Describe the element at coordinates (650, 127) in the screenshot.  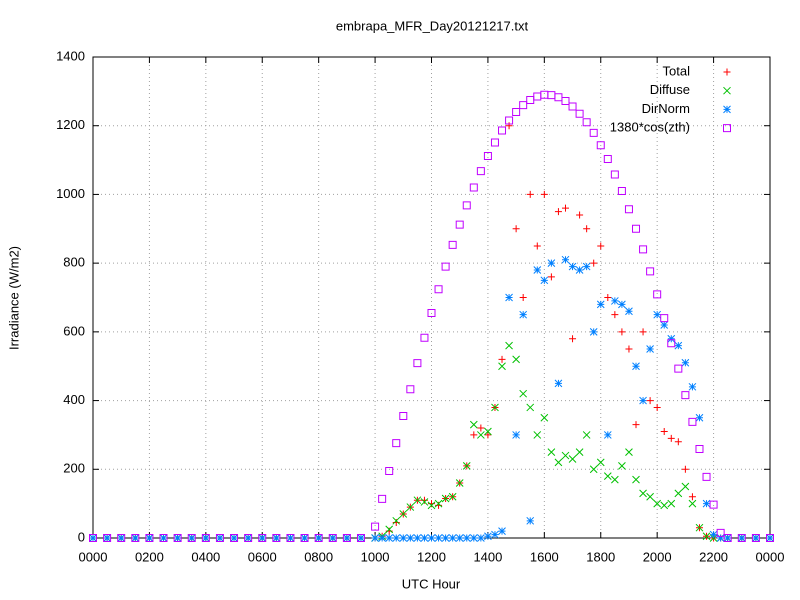
I see `legend-label: 1380*cos(zth)` at that location.